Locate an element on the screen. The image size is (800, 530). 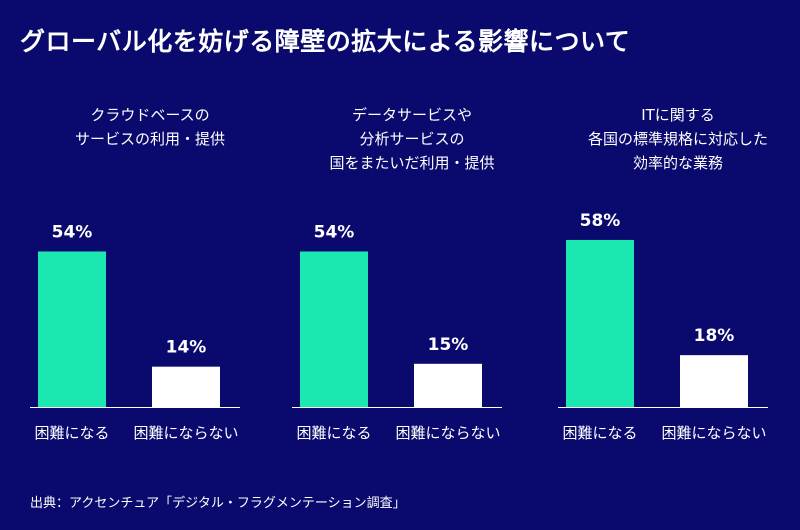
data-label: 15% is located at coordinates (448, 345).